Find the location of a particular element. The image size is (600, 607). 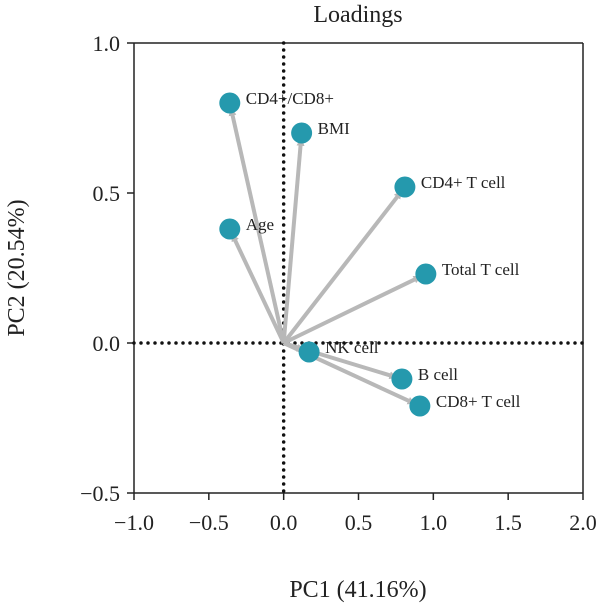

x-tick-label: 1.0 is located at coordinates (434, 522).